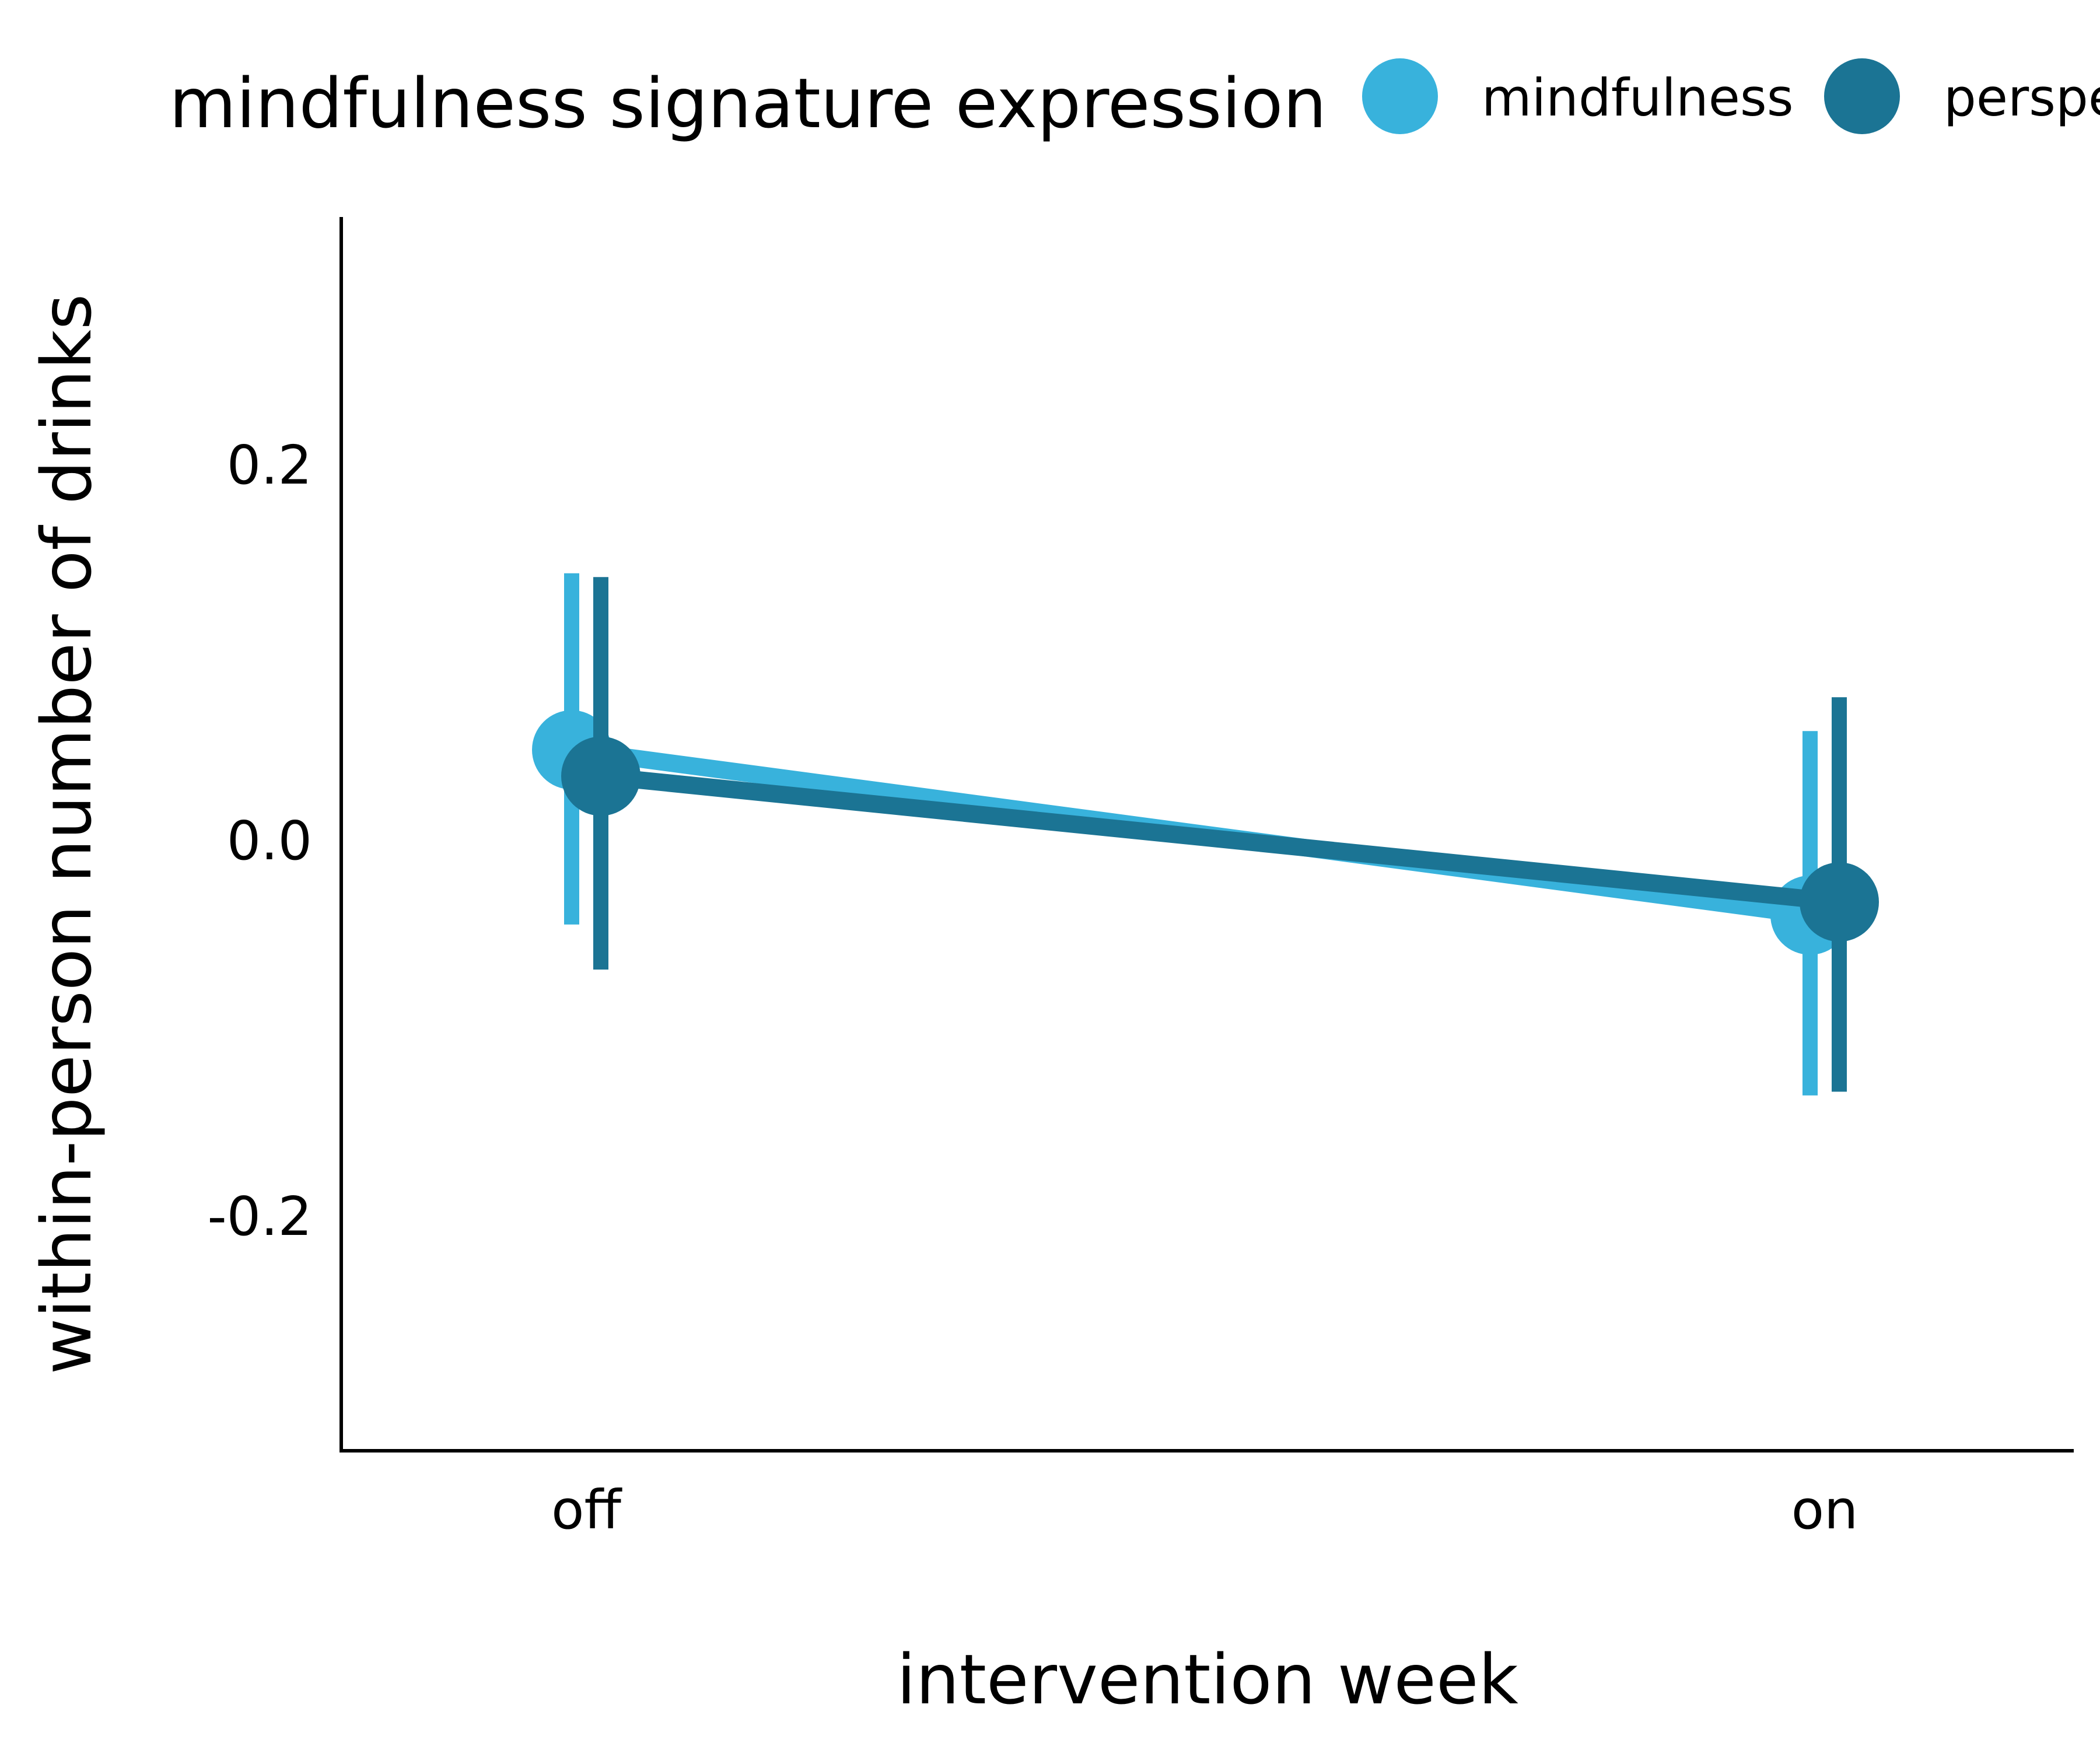  Describe the element at coordinates (1825, 1510) in the screenshot. I see `x-tick-label: on` at that location.